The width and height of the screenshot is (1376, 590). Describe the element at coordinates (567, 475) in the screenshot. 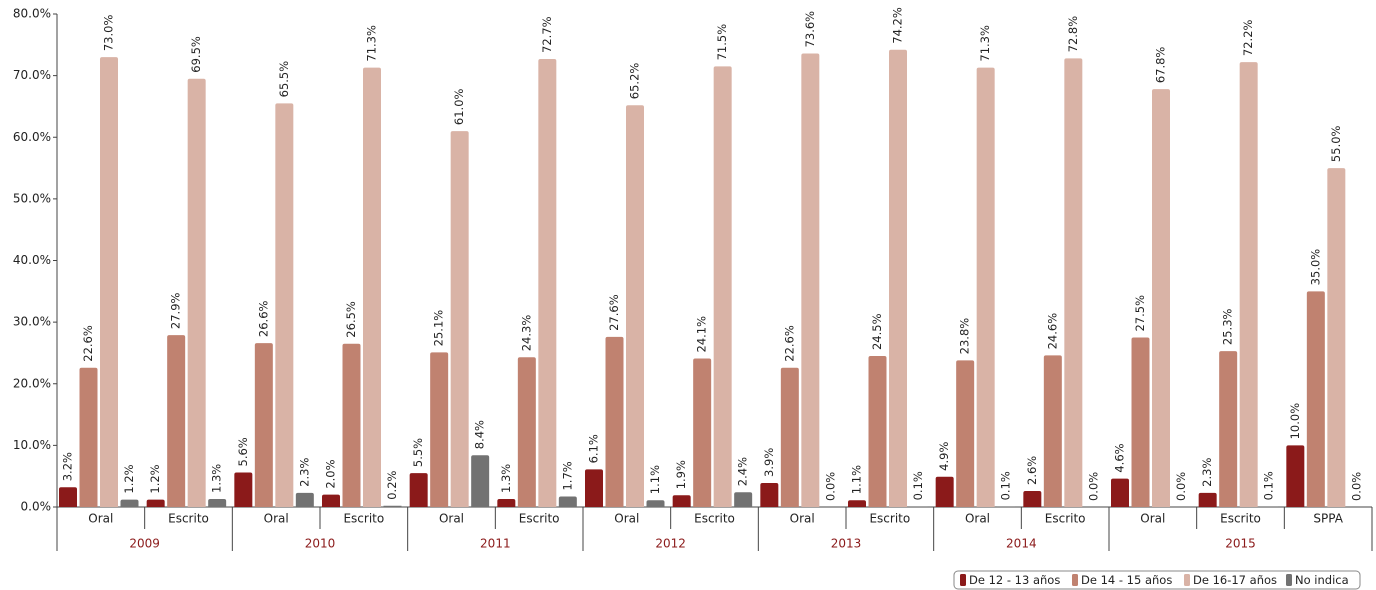

I see `value-label: 1.7%` at that location.